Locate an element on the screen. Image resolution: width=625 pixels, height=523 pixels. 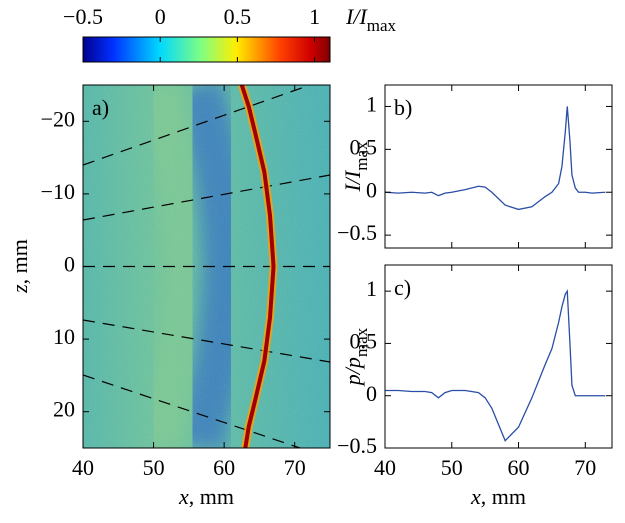
label-main: p/p is located at coordinates (352, 372).